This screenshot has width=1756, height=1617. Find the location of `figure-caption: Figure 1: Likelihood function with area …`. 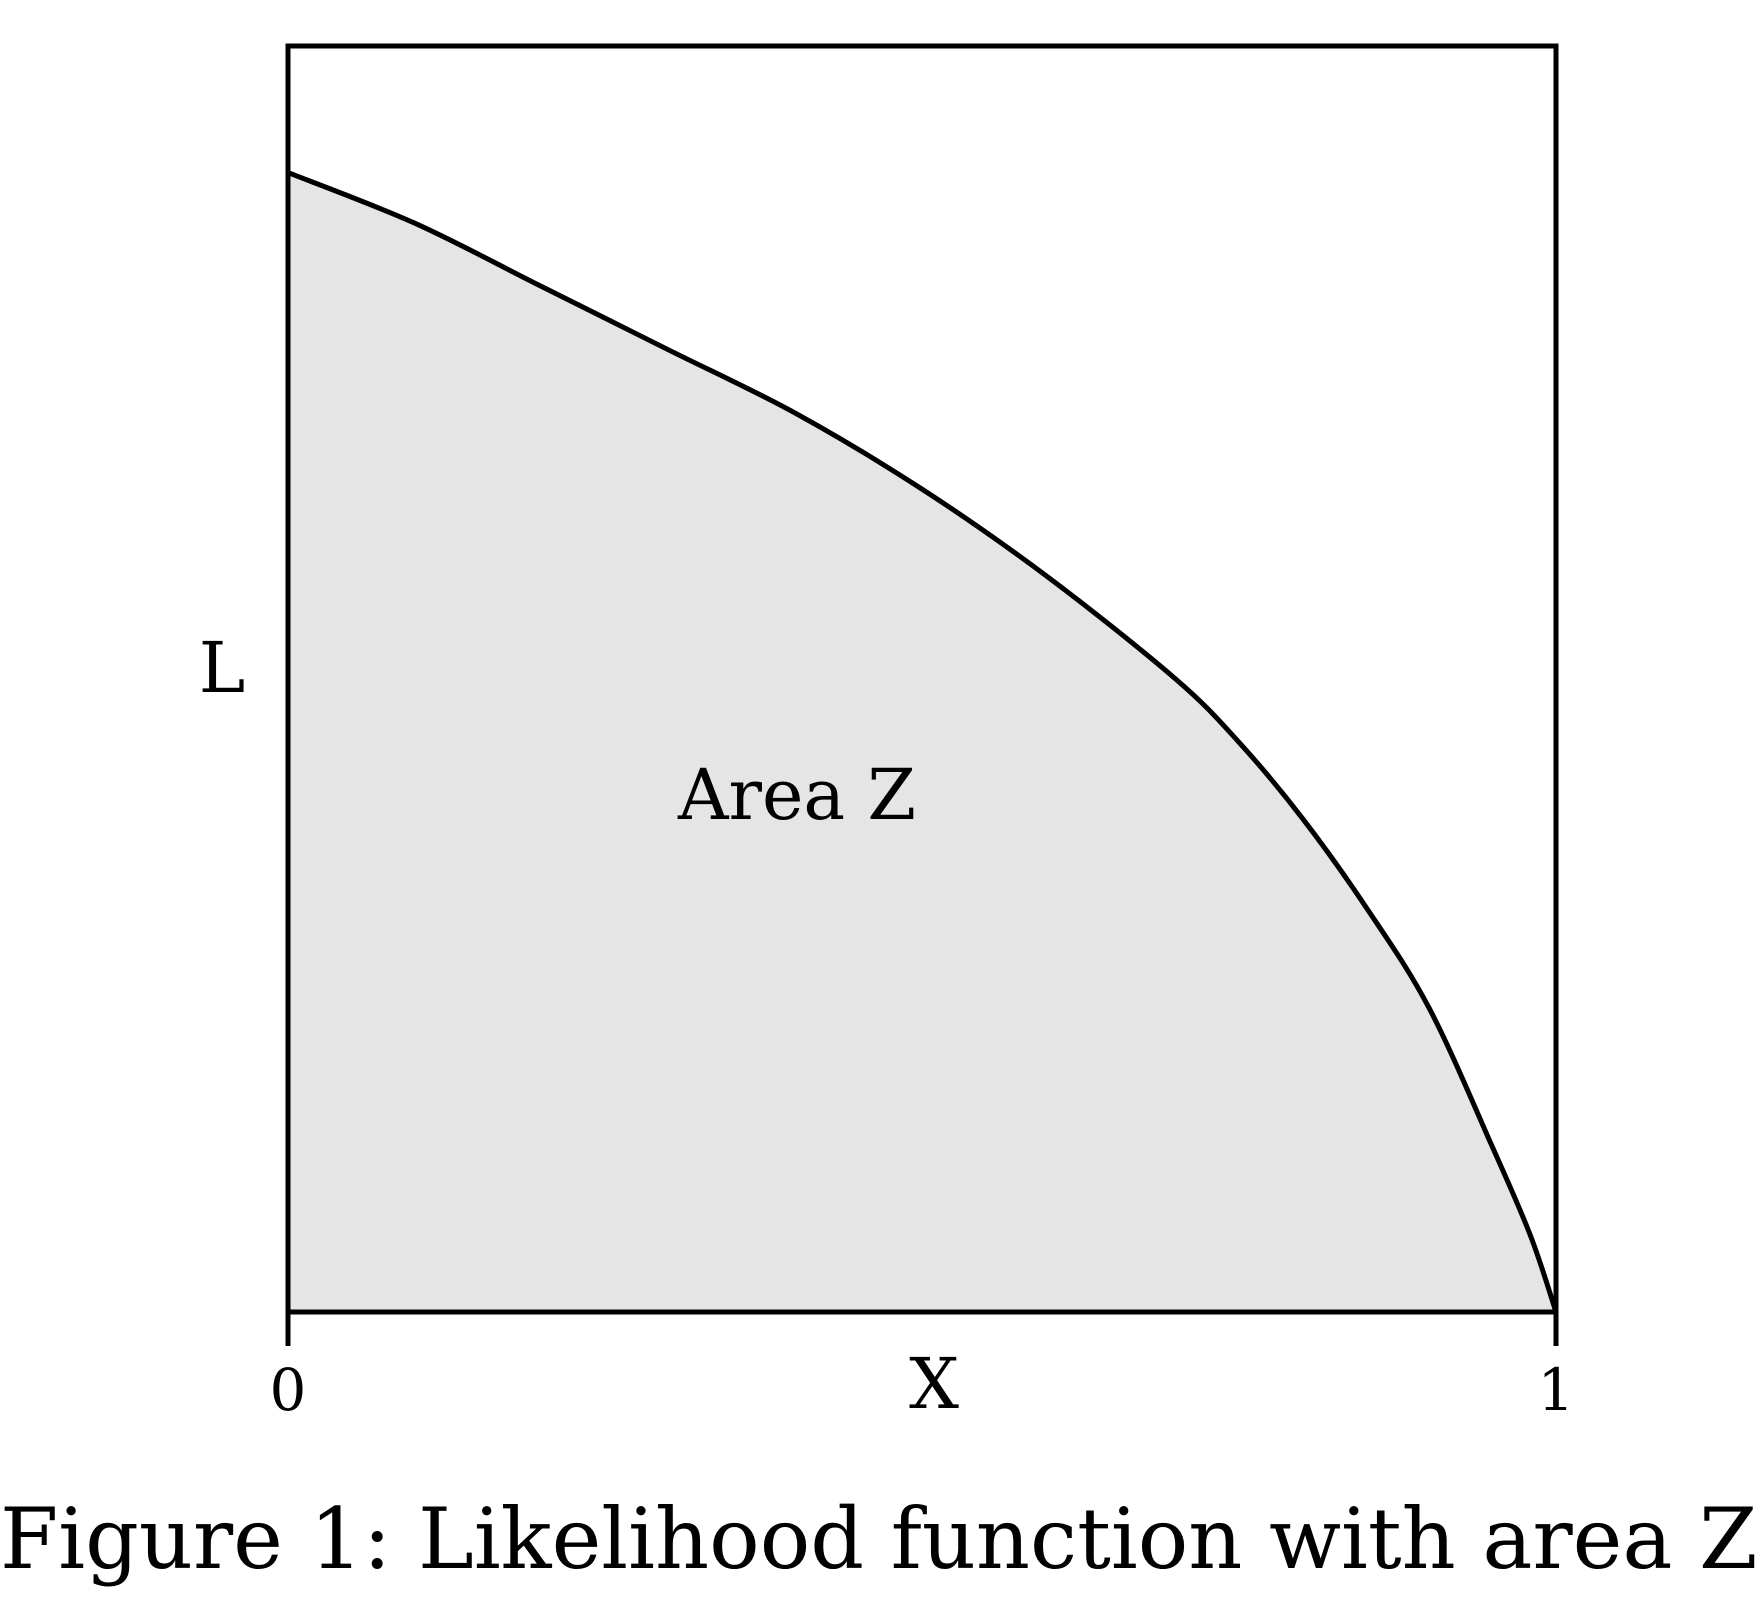

figure-caption: Figure 1: Likelihood function with area … is located at coordinates (878, 1539).